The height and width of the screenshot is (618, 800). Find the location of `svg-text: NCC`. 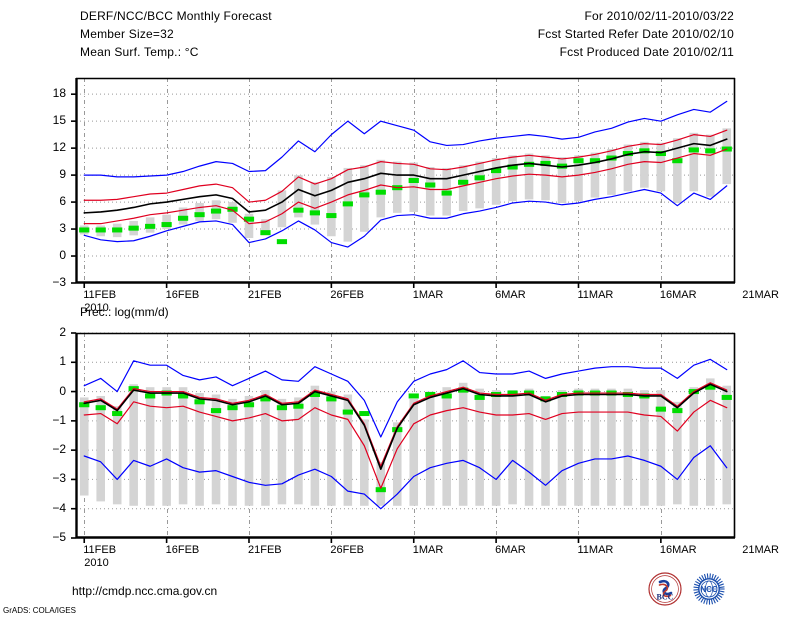

svg-text: NCC is located at coordinates (709, 589).